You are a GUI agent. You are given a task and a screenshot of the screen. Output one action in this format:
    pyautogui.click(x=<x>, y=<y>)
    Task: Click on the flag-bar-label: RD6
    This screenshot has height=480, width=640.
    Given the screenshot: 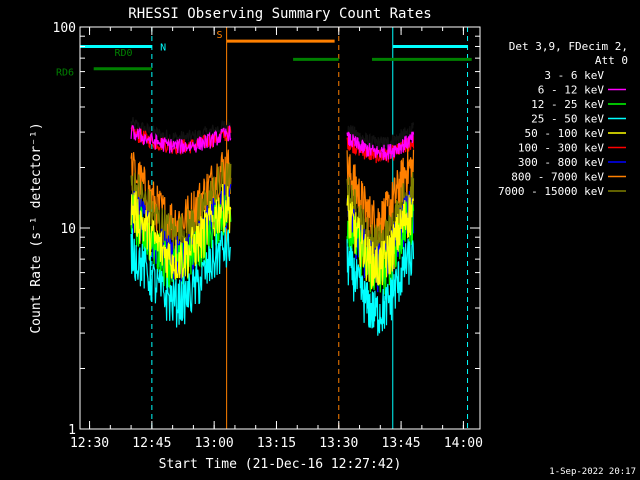 What is the action you would take?
    pyautogui.click(x=65, y=73)
    